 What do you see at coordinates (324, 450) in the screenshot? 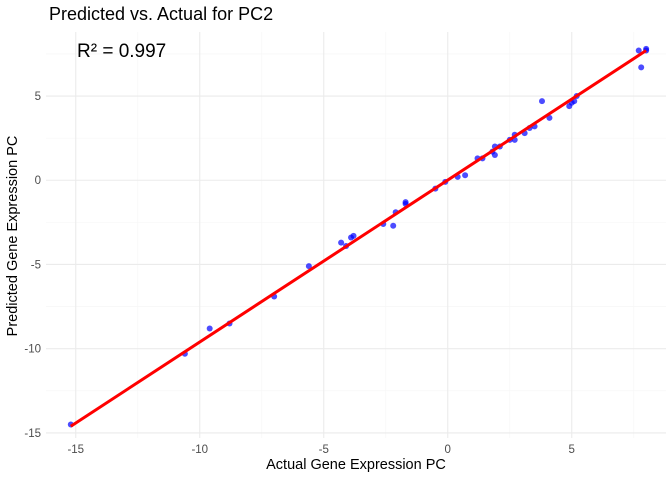
I see `x-tick-label: -5` at bounding box center [324, 450].